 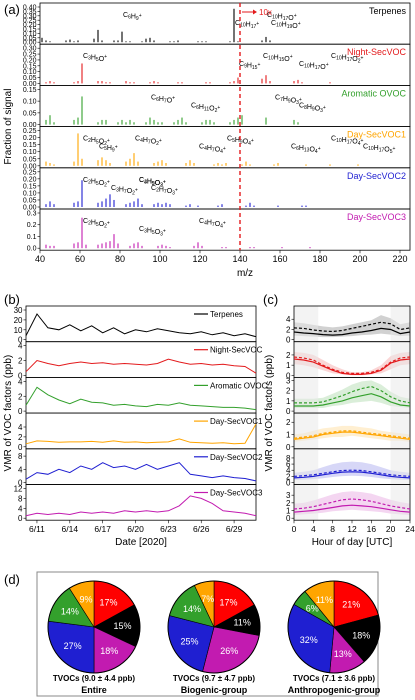 I want to click on legend-entry: Day-SecVOC1, so click(x=236, y=421).